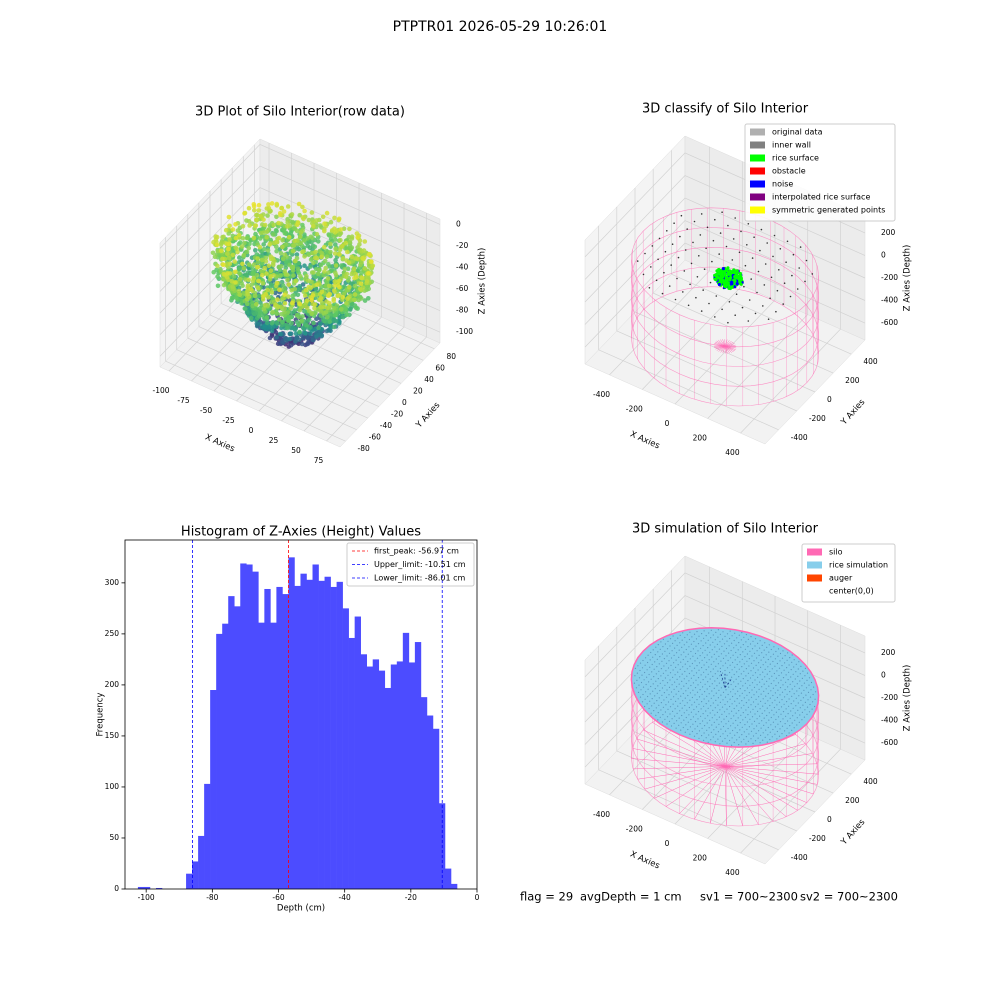 The height and width of the screenshot is (1000, 1000). I want to click on y-tick-label: 100, so click(112, 786).